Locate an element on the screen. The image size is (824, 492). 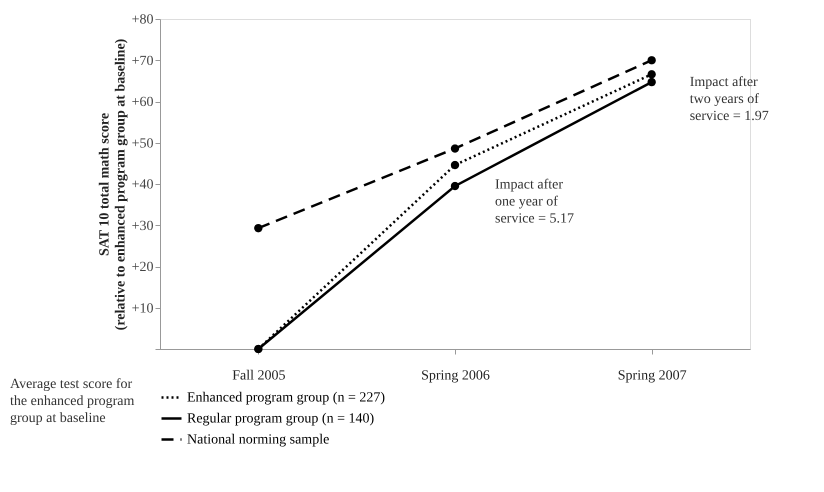
legend-label: National norming sample is located at coordinates (258, 440).